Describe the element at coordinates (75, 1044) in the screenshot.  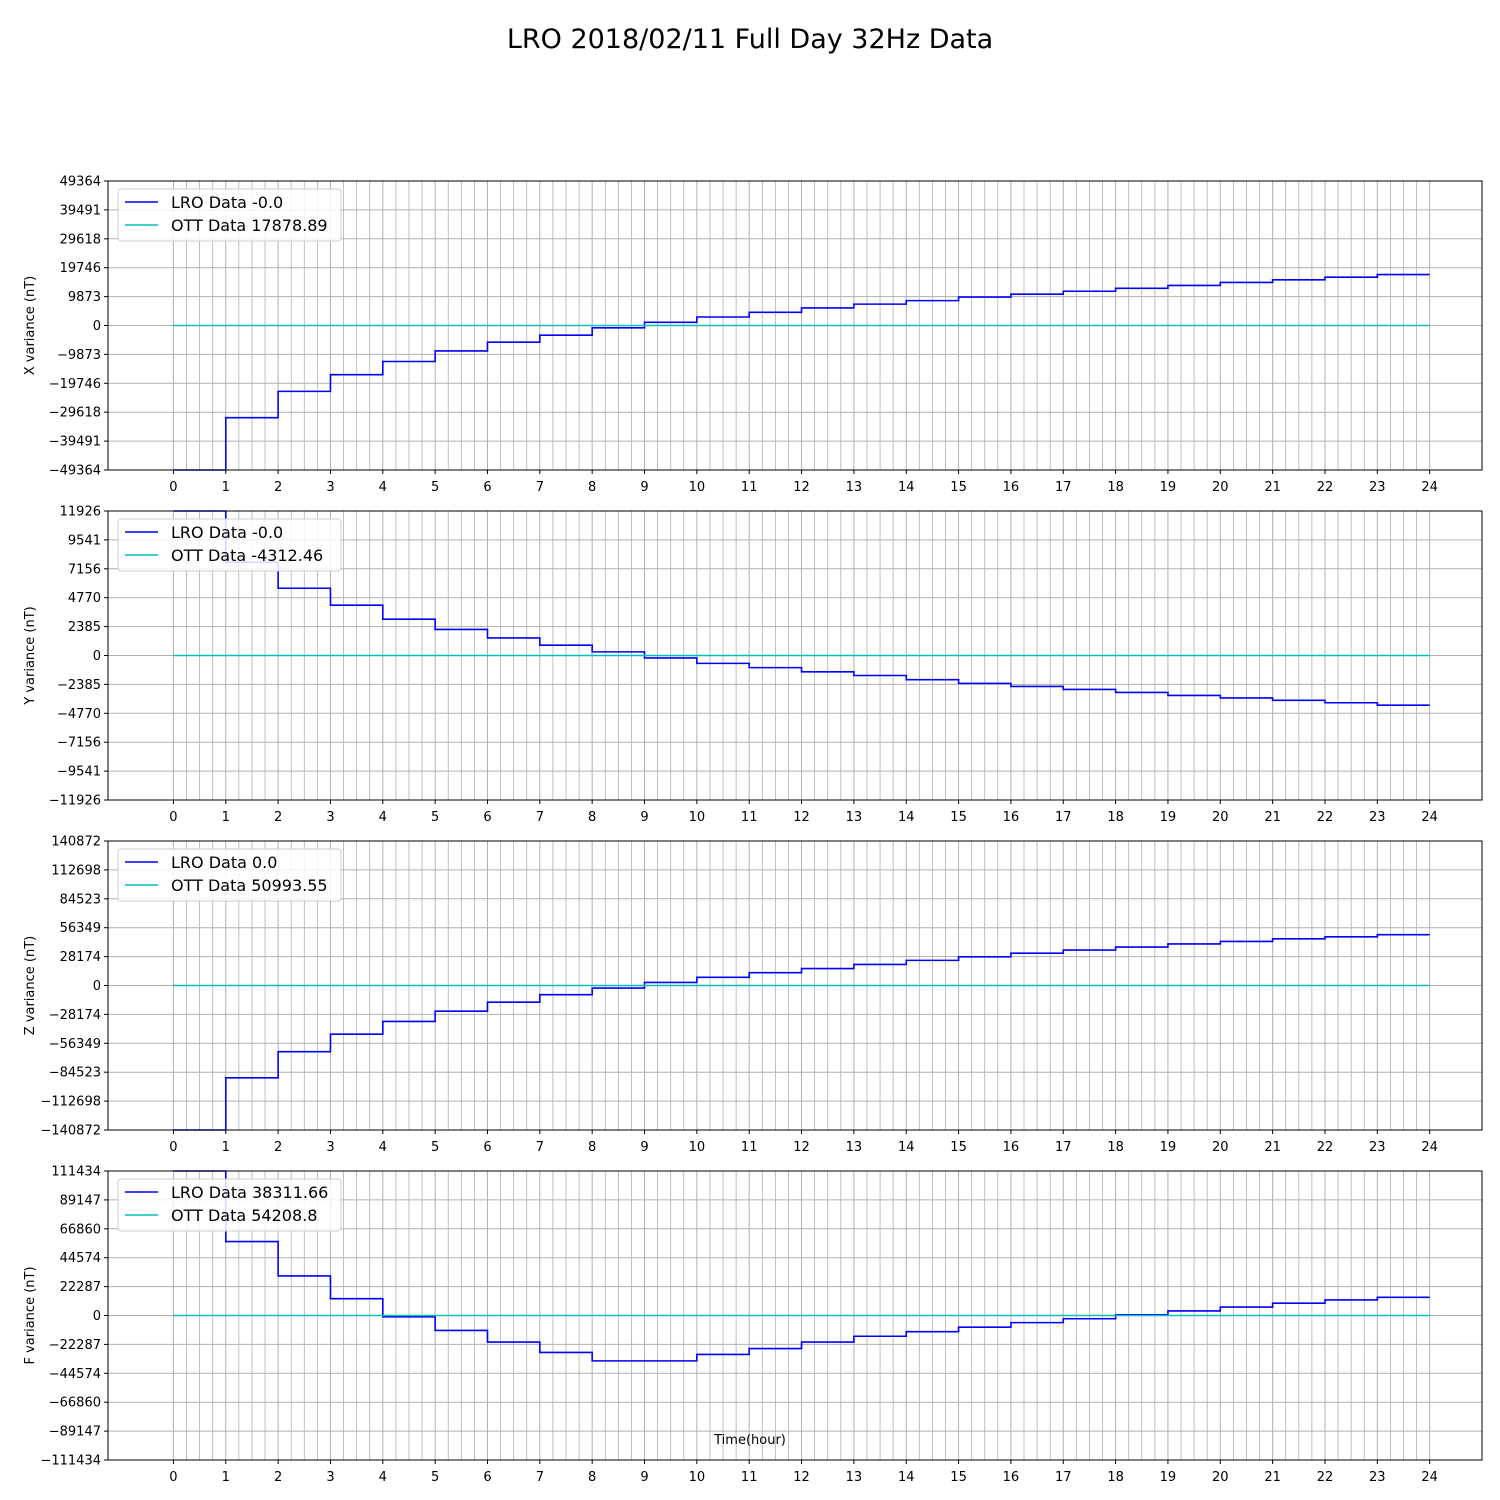
I see `y-tick-label: −56349` at that location.